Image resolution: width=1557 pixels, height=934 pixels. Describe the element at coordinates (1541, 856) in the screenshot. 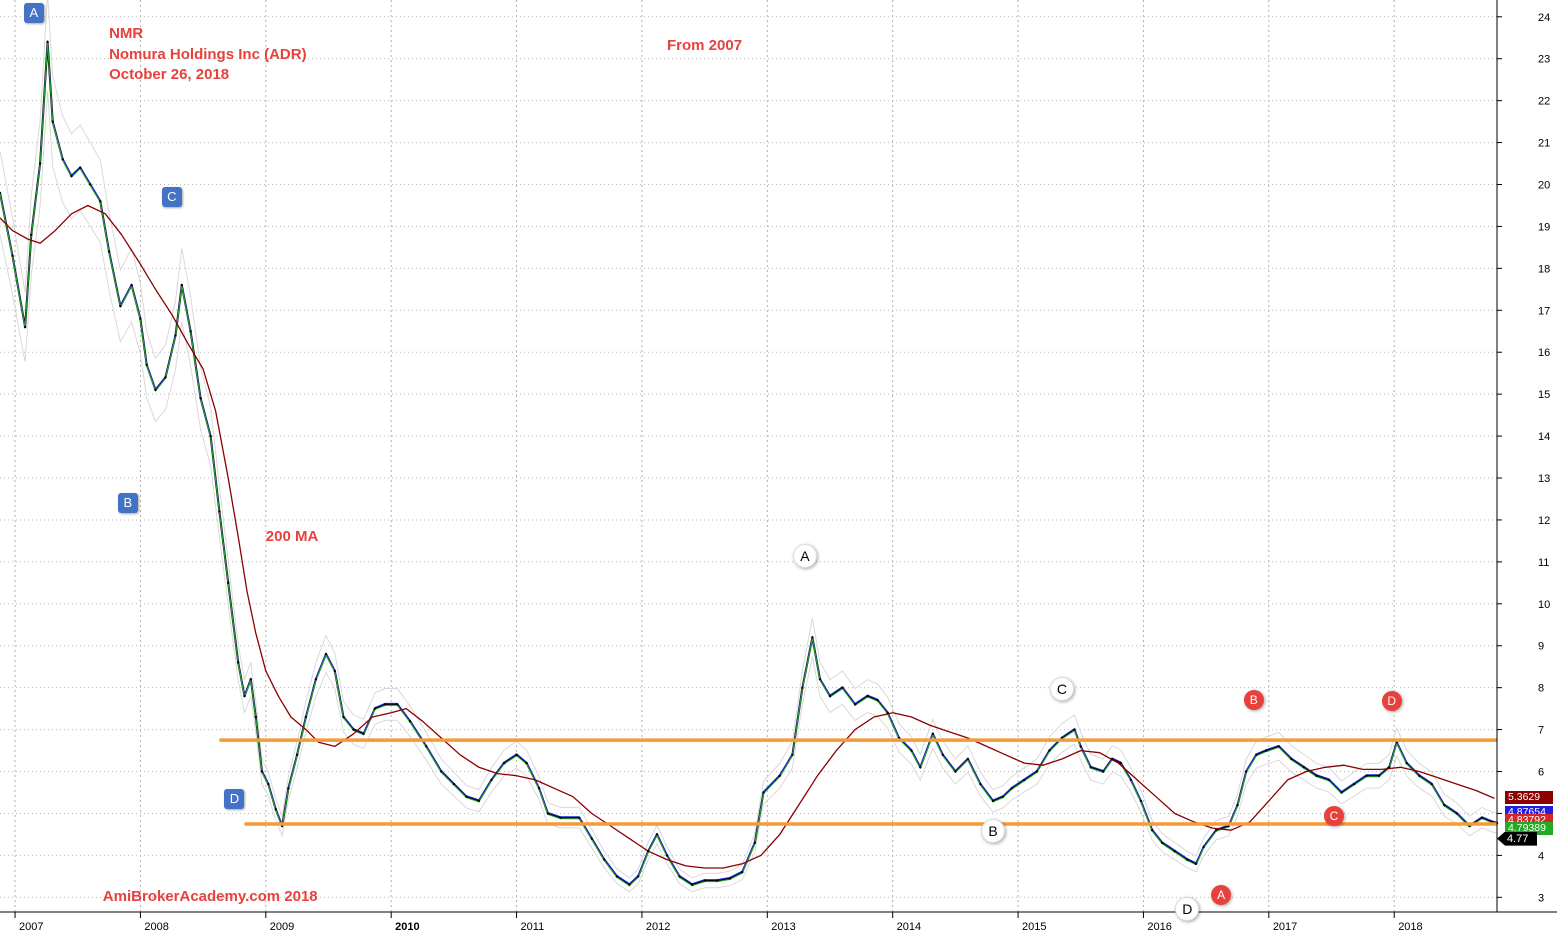

I see `y-tick-label: 4` at that location.